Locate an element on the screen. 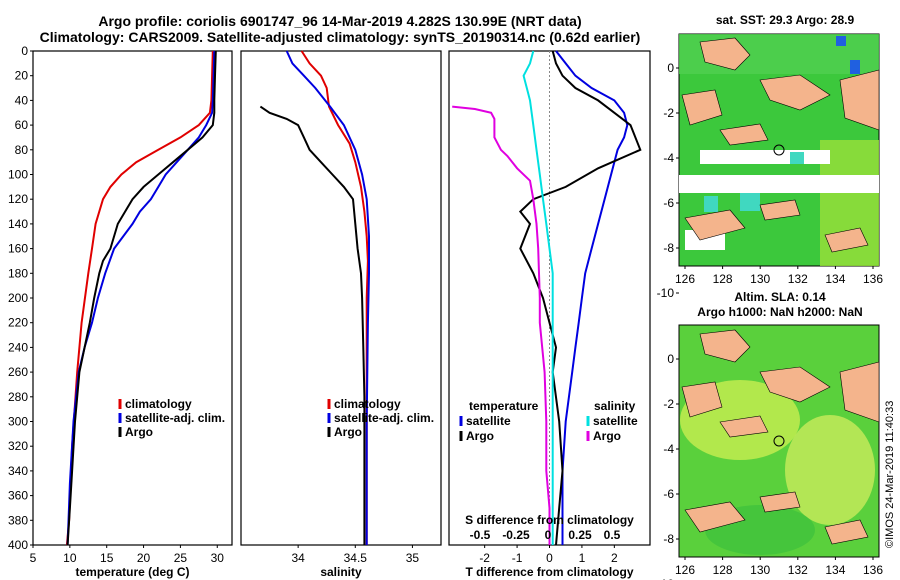  legend-title-temperature: temperature is located at coordinates (504, 406).